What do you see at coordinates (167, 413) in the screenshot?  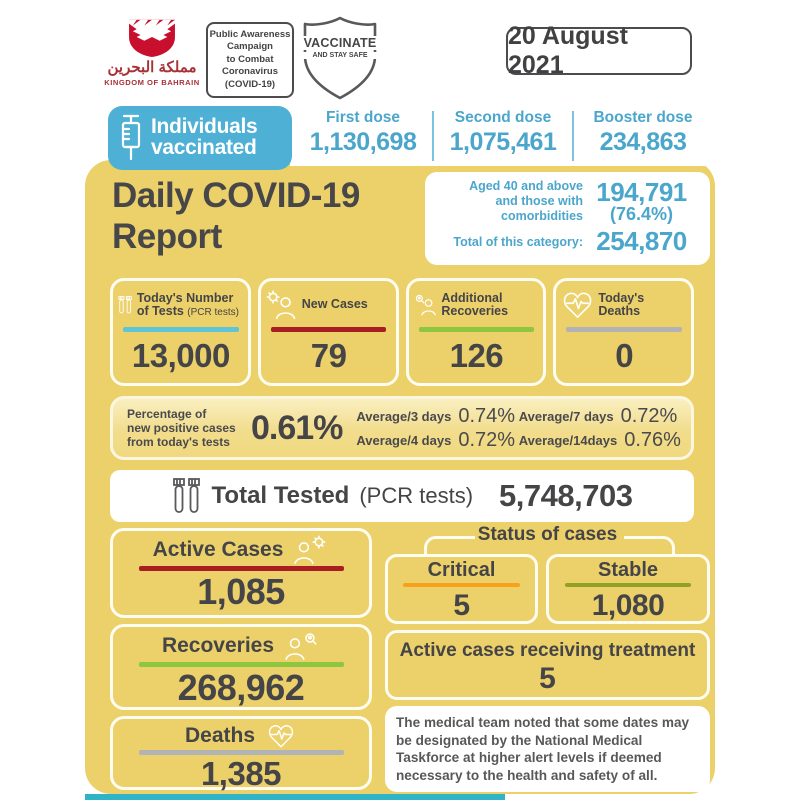 I see `positivity-label-line: Percentage of` at bounding box center [167, 413].